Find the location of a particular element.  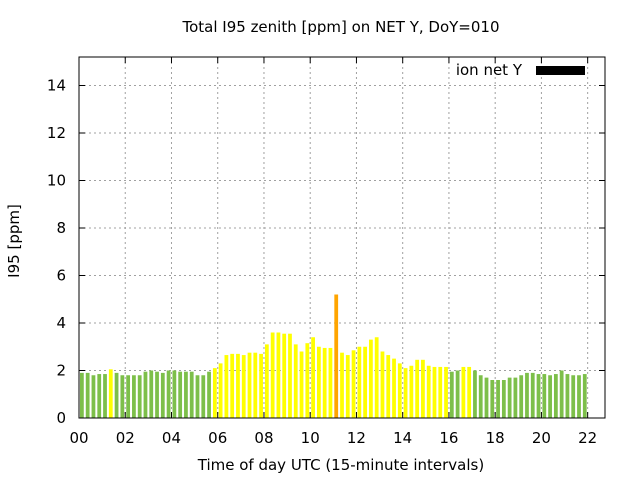

legend-swatch is located at coordinates (560, 70).